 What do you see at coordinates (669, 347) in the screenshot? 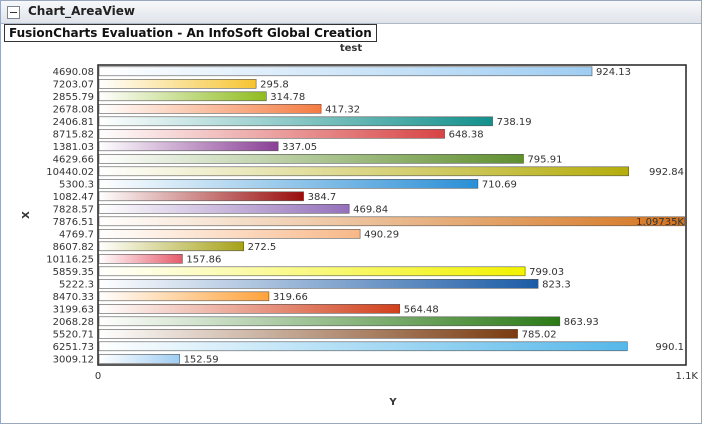
I see `value-label: 990.1` at bounding box center [669, 347].